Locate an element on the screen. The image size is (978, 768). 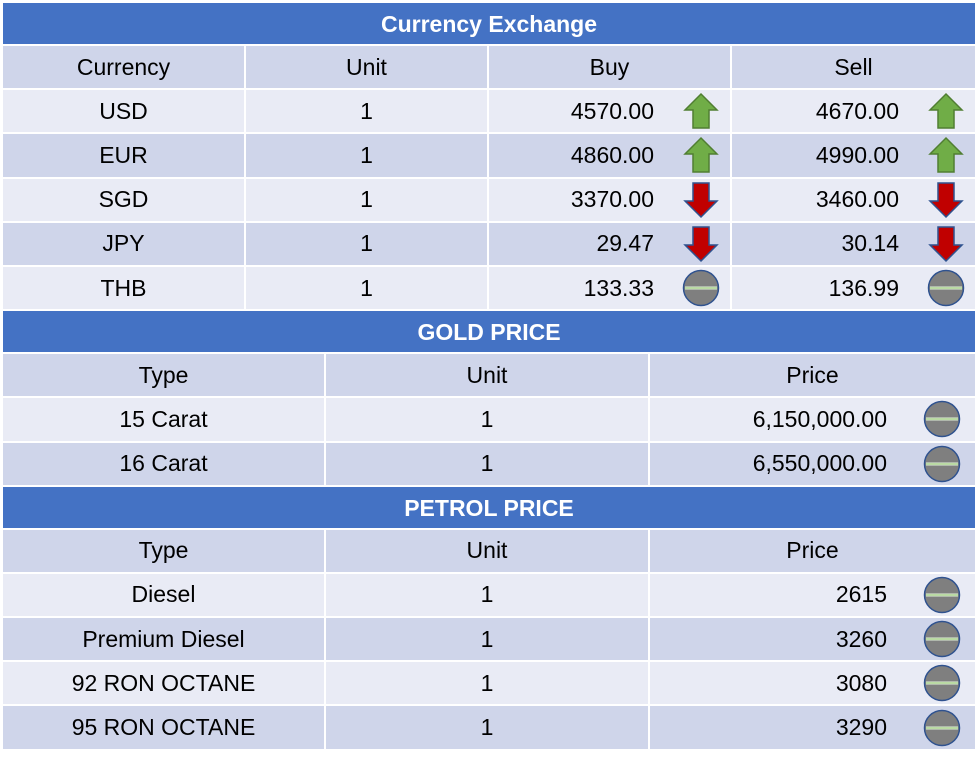
price-value: 3260 is located at coordinates (861, 638).